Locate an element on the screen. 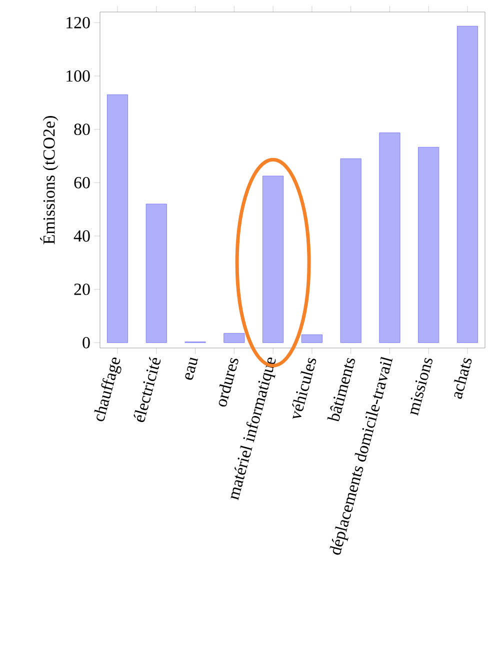 This screenshot has width=494, height=671. x-tick-label: eau is located at coordinates (191, 369).